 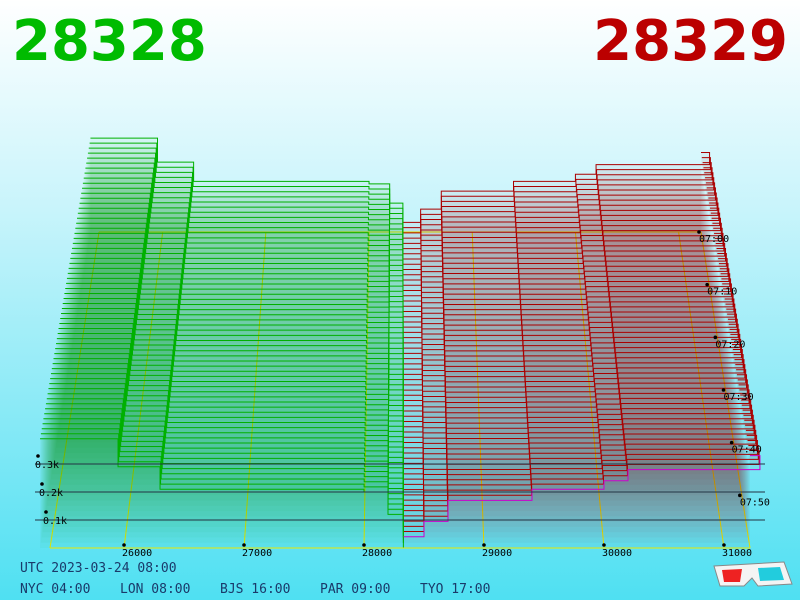 What do you see at coordinates (737, 553) in the screenshot?
I see `x-tick-label: 31000` at bounding box center [737, 553].